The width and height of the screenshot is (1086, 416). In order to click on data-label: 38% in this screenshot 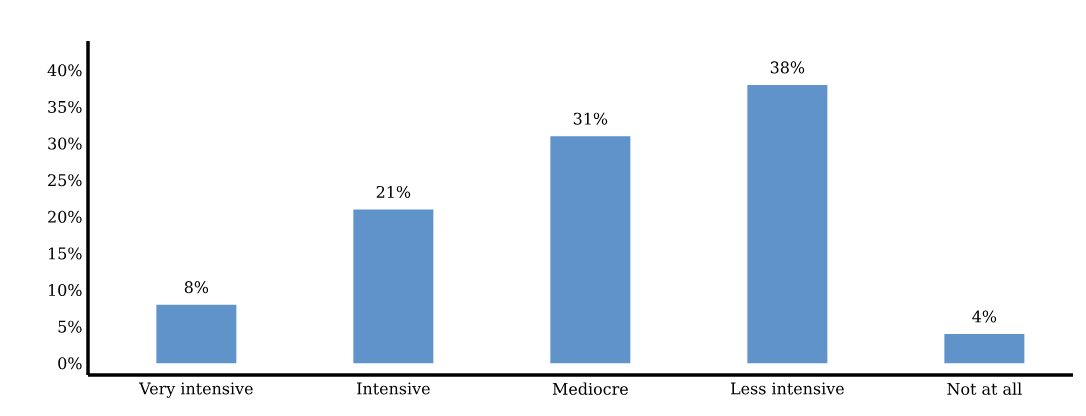, I will do `click(787, 67)`.